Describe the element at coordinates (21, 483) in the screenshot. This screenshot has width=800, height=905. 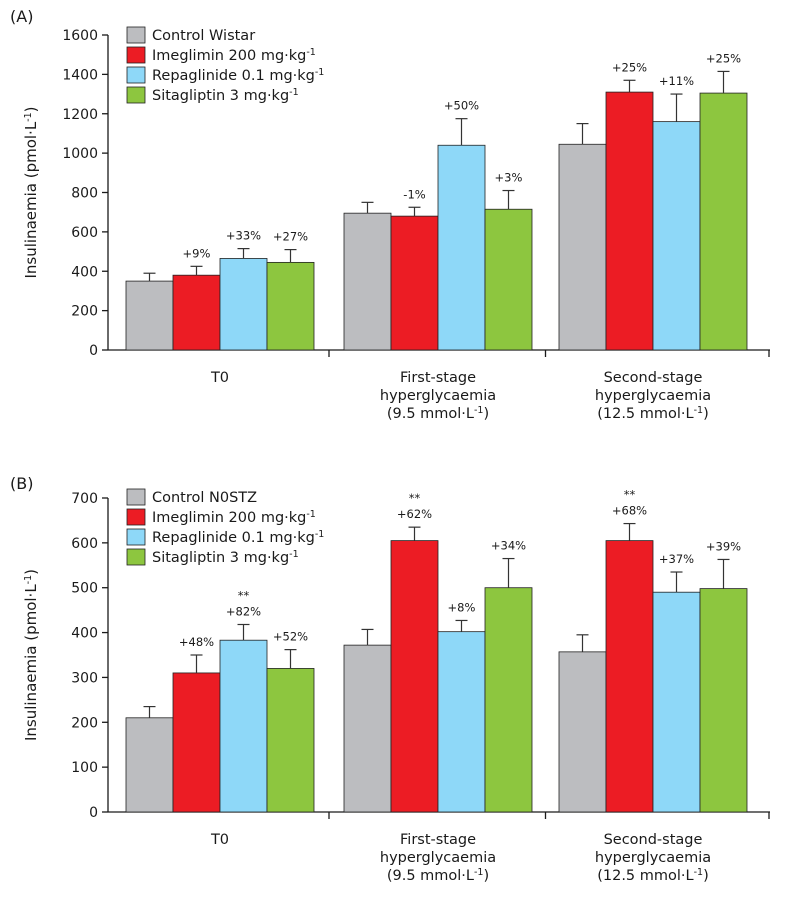
I see `panel-label: (B)` at that location.